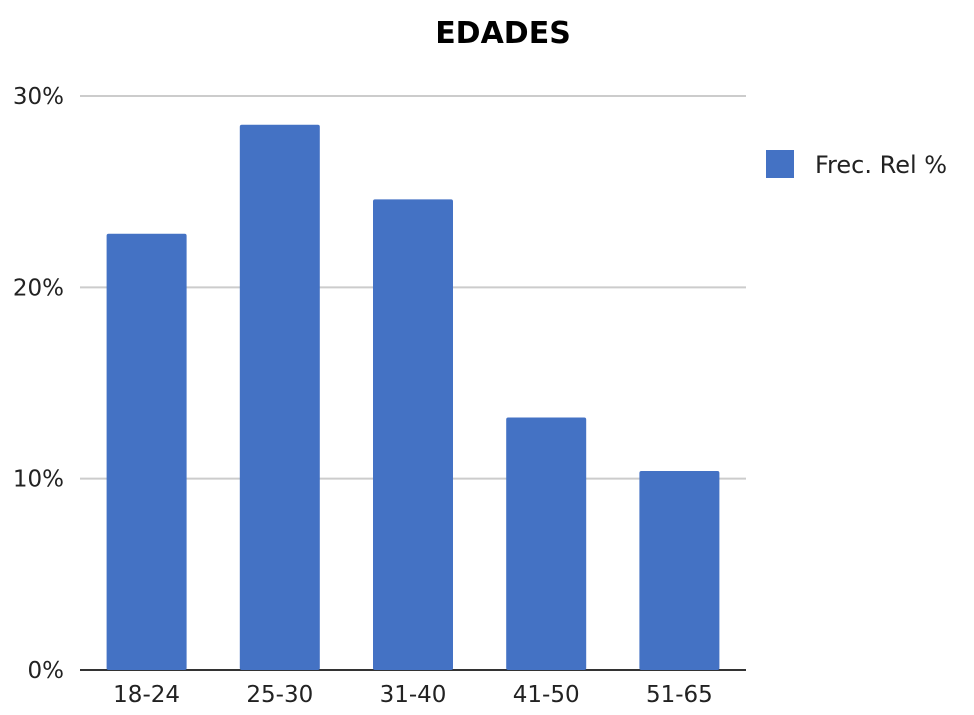 The height and width of the screenshot is (715, 974). Describe the element at coordinates (38, 97) in the screenshot. I see `y-tick-label: 30%` at that location.